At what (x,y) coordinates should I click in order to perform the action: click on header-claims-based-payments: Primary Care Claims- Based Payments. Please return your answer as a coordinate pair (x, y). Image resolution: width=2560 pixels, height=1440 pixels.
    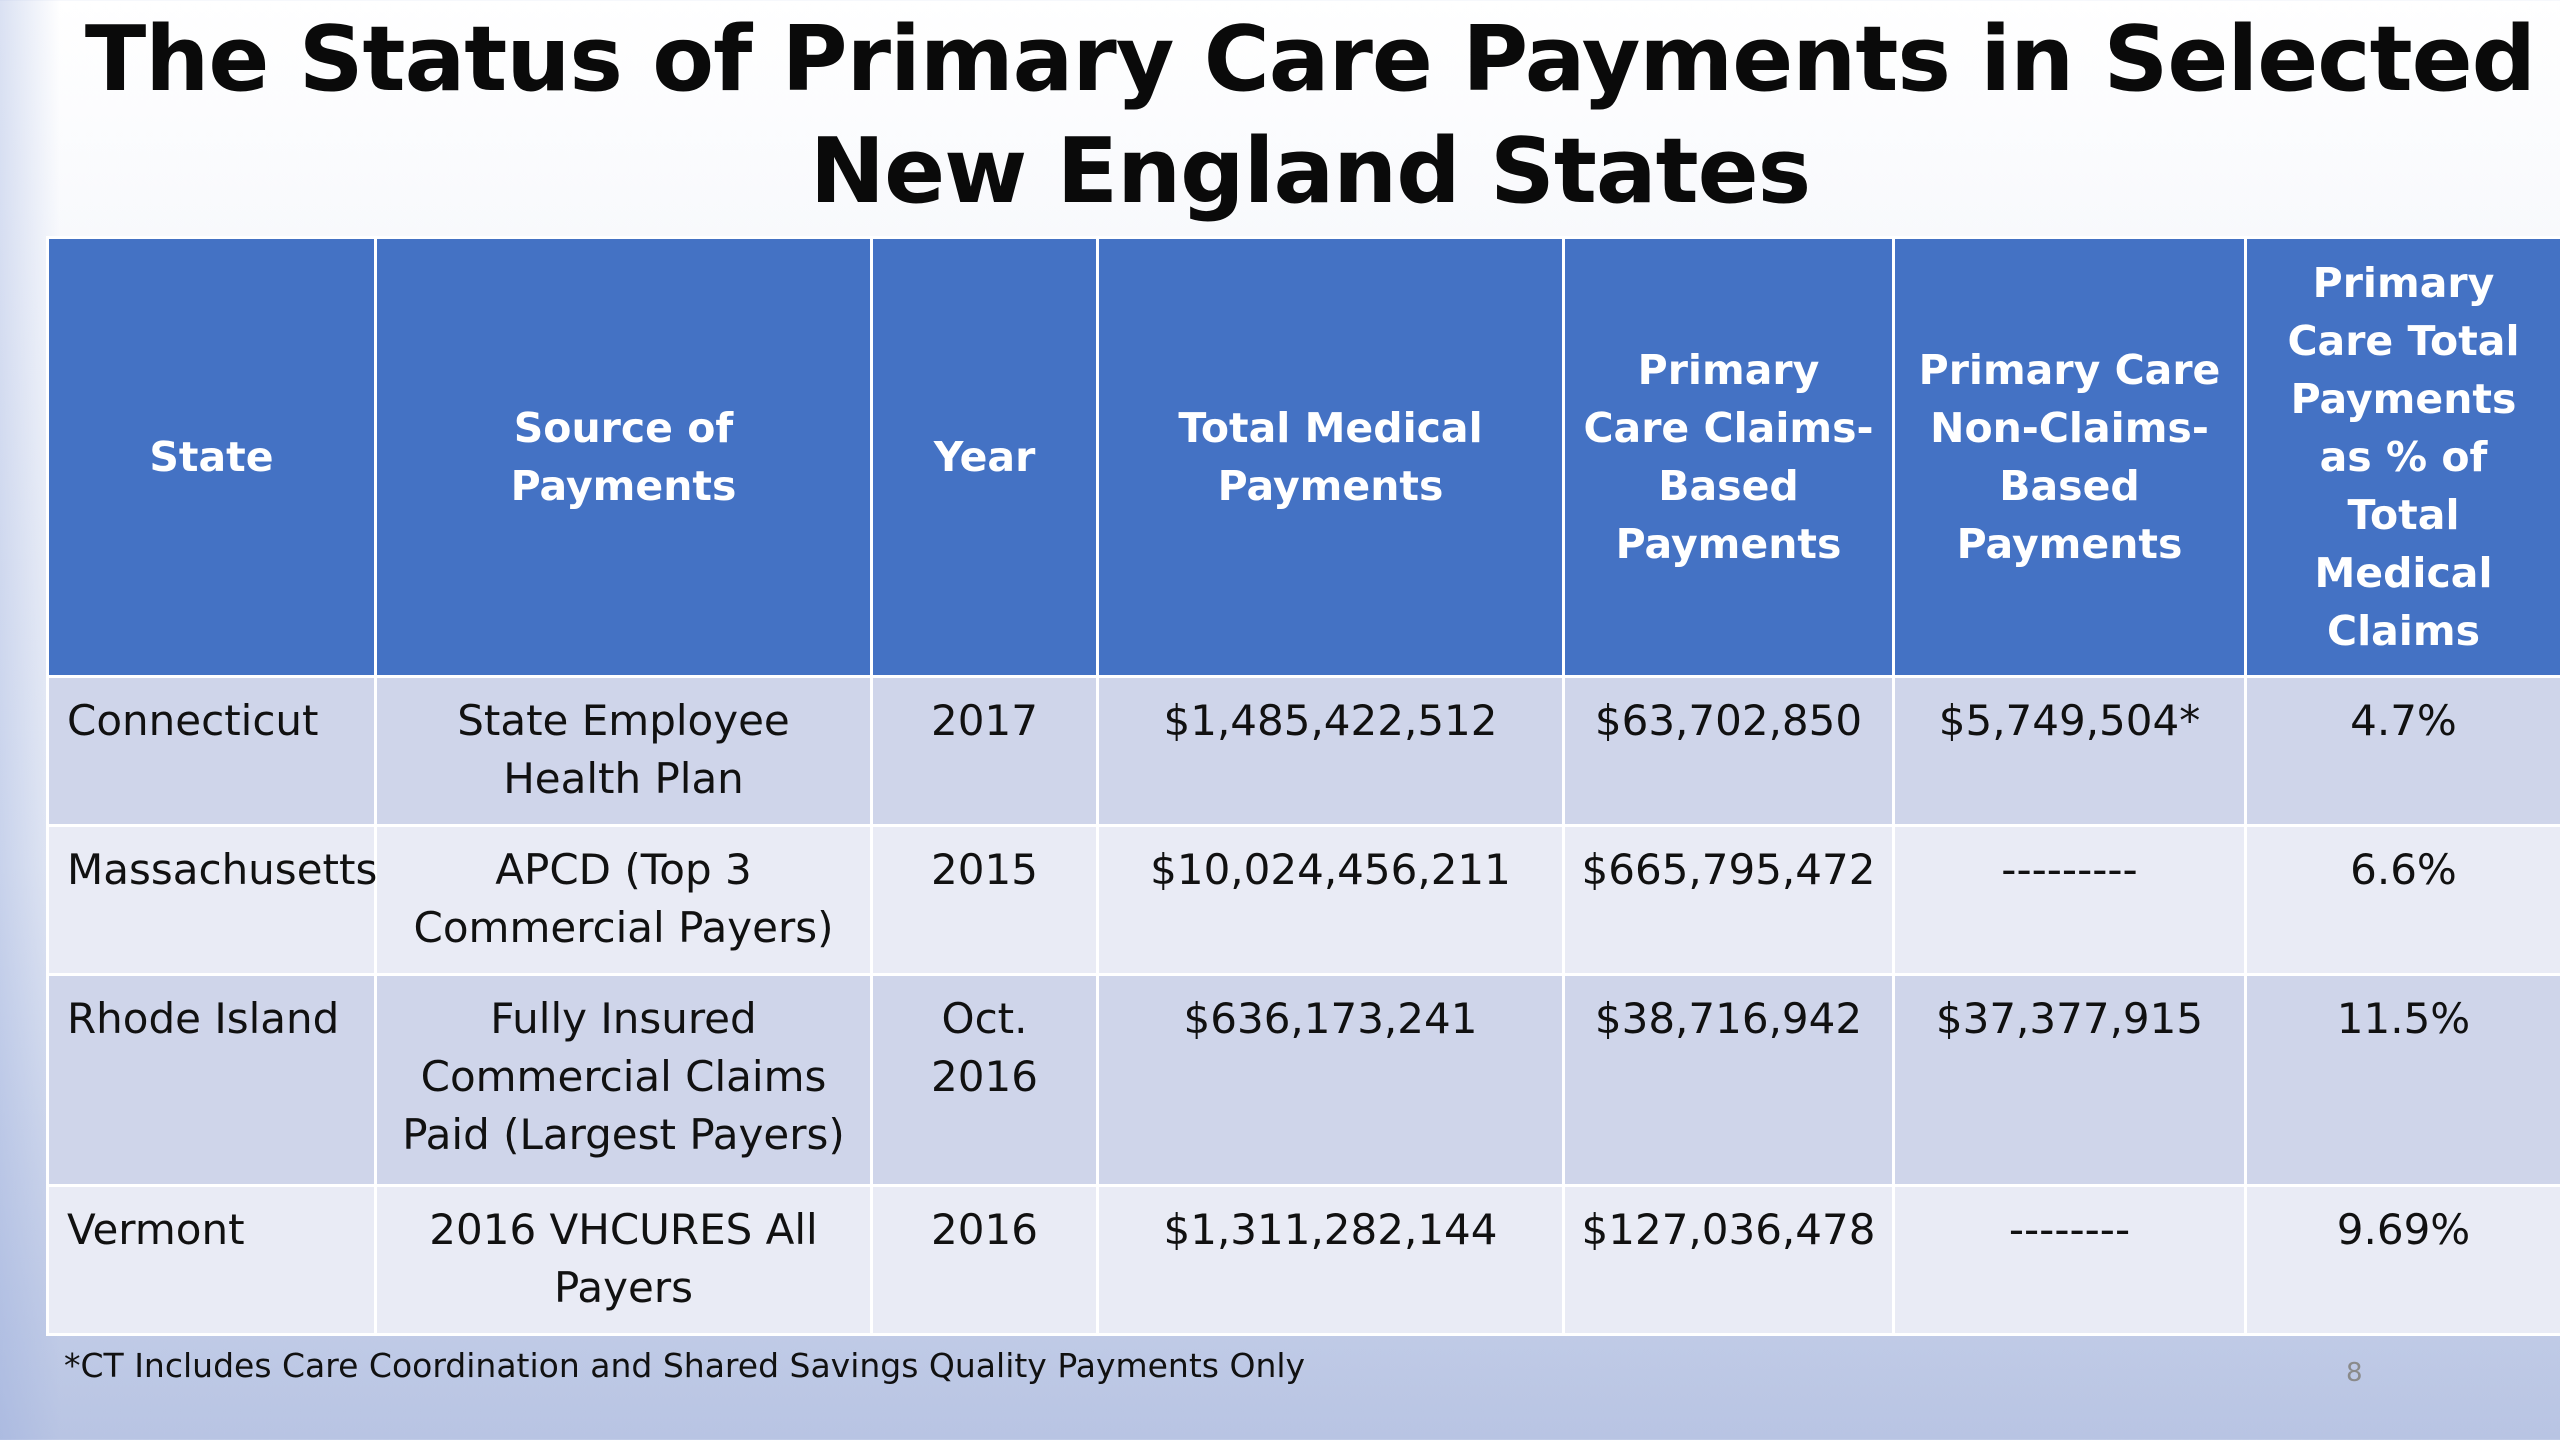
    Looking at the image, I should click on (1728, 457).